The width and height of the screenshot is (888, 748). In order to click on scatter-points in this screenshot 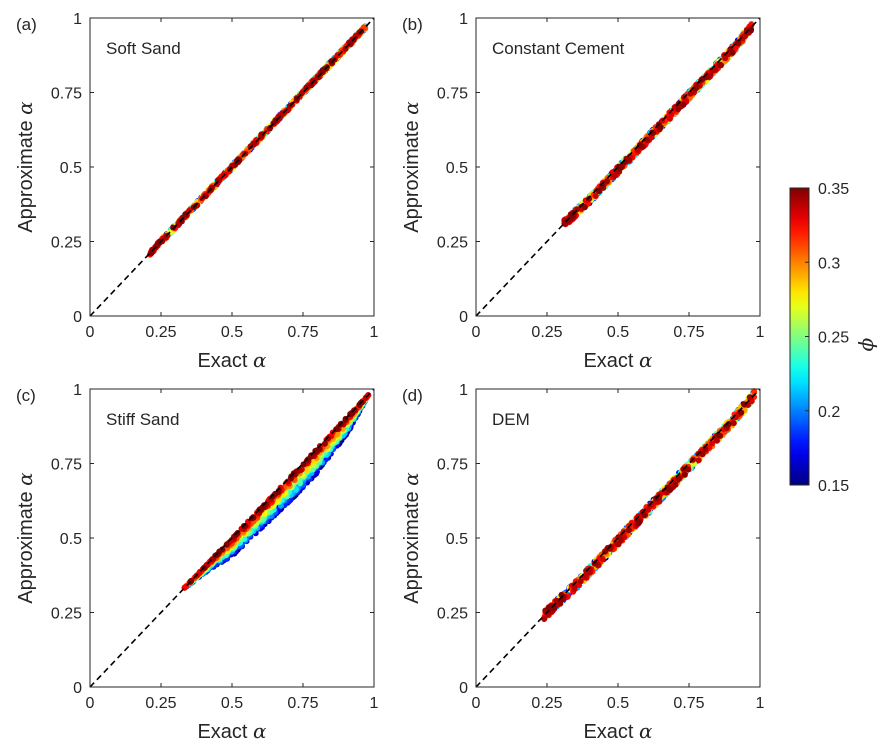, I will do `click(276, 491)`.